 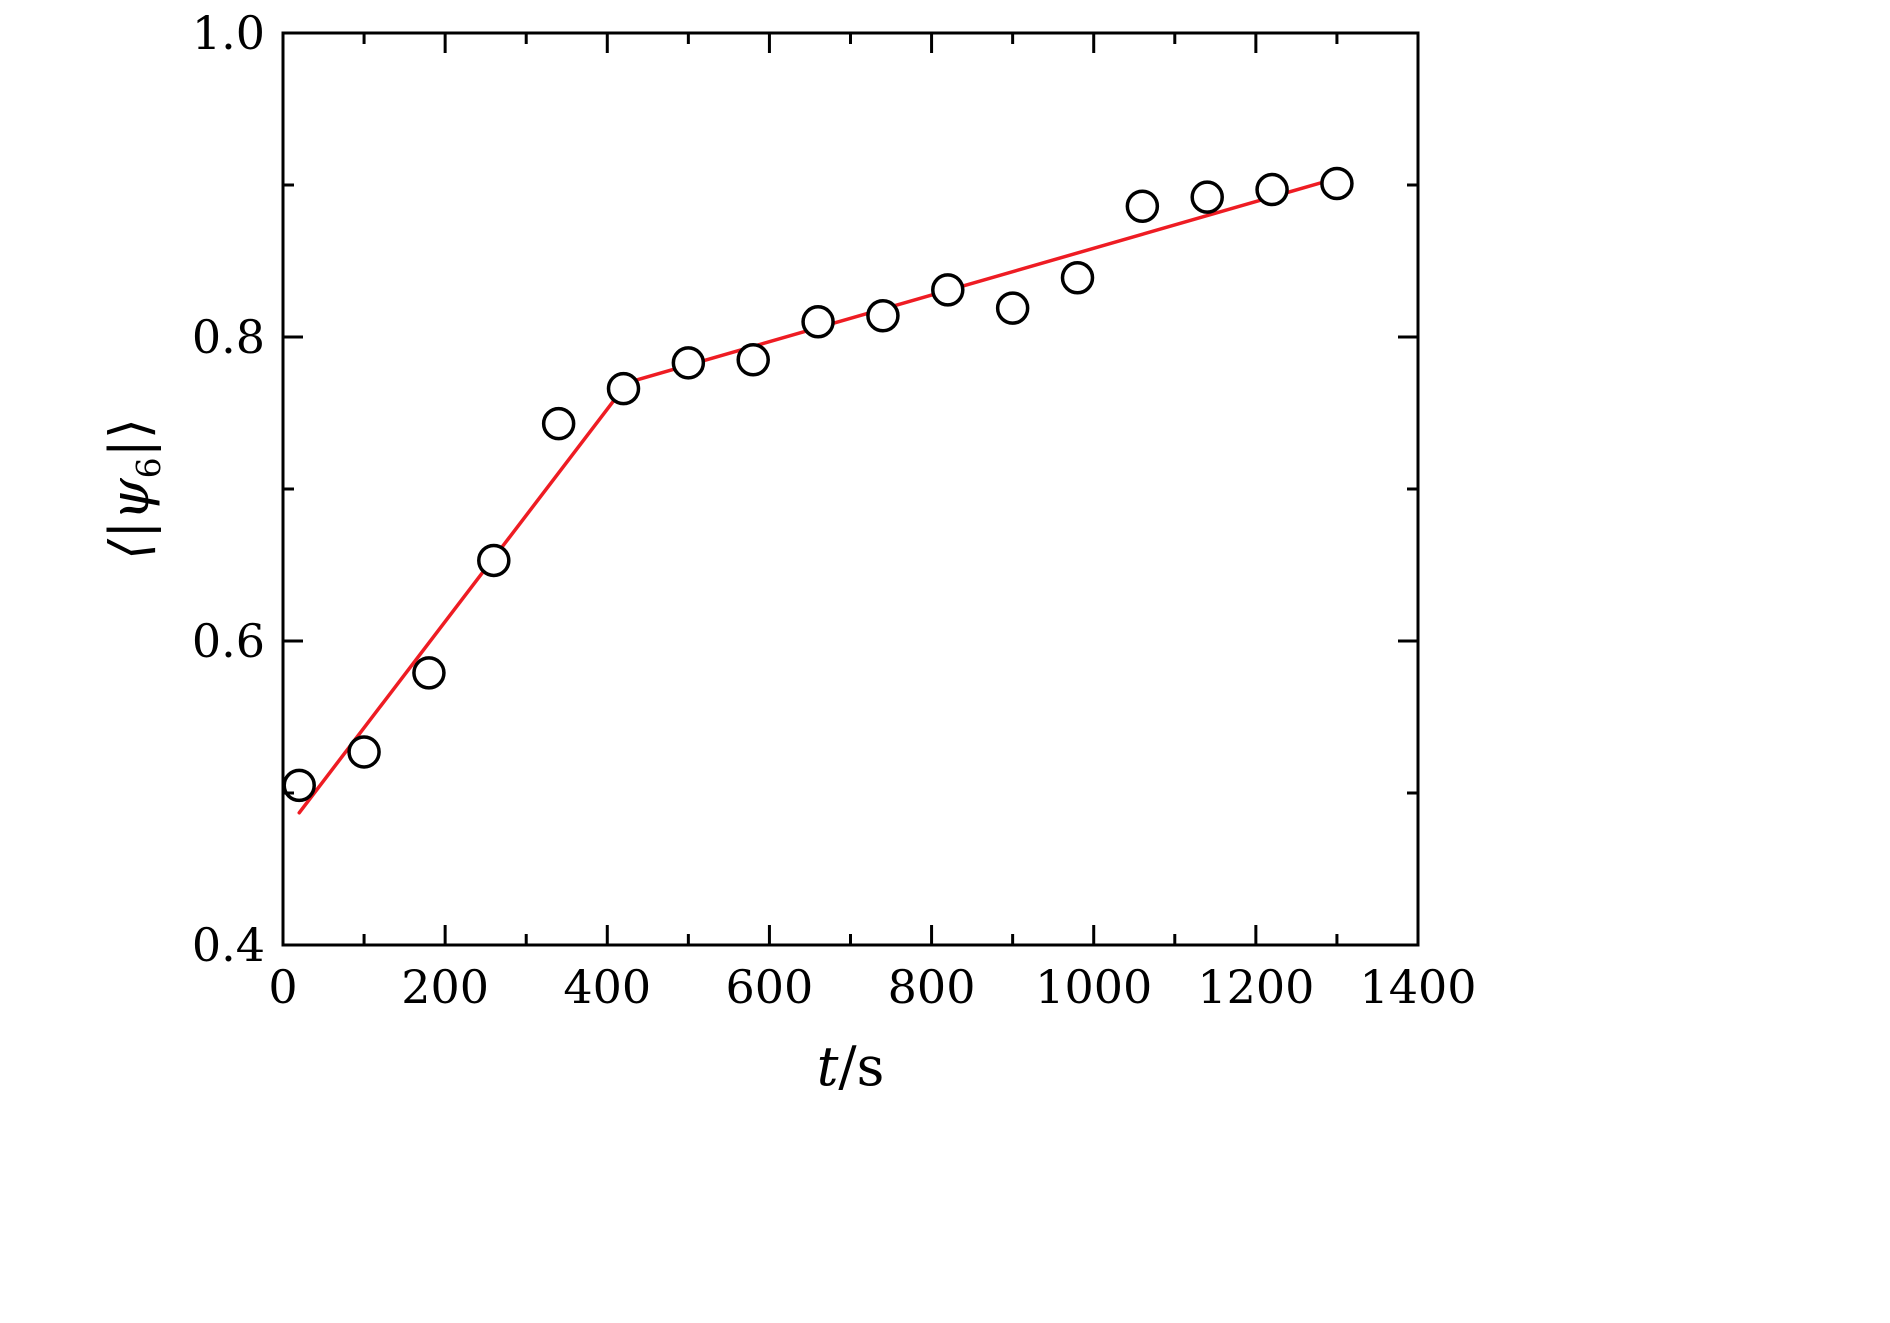 What do you see at coordinates (228, 641) in the screenshot?
I see `y-tick-label: 0.6` at bounding box center [228, 641].